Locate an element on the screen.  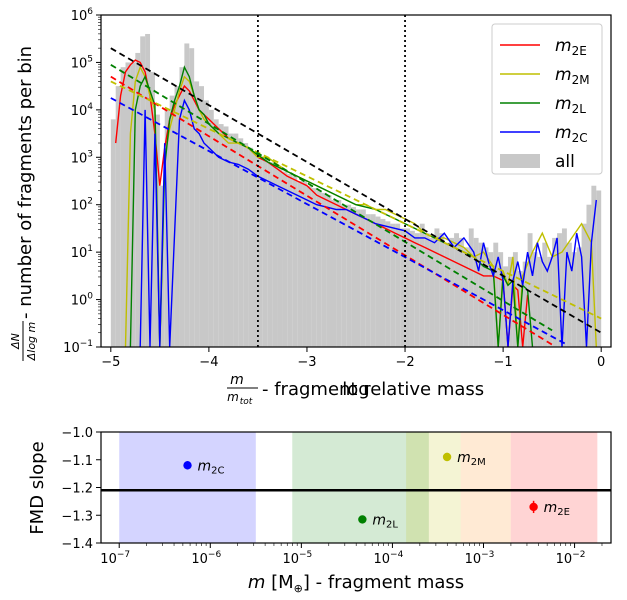
top-x-label-fraction: m m tot is located at coordinates (242, 389).